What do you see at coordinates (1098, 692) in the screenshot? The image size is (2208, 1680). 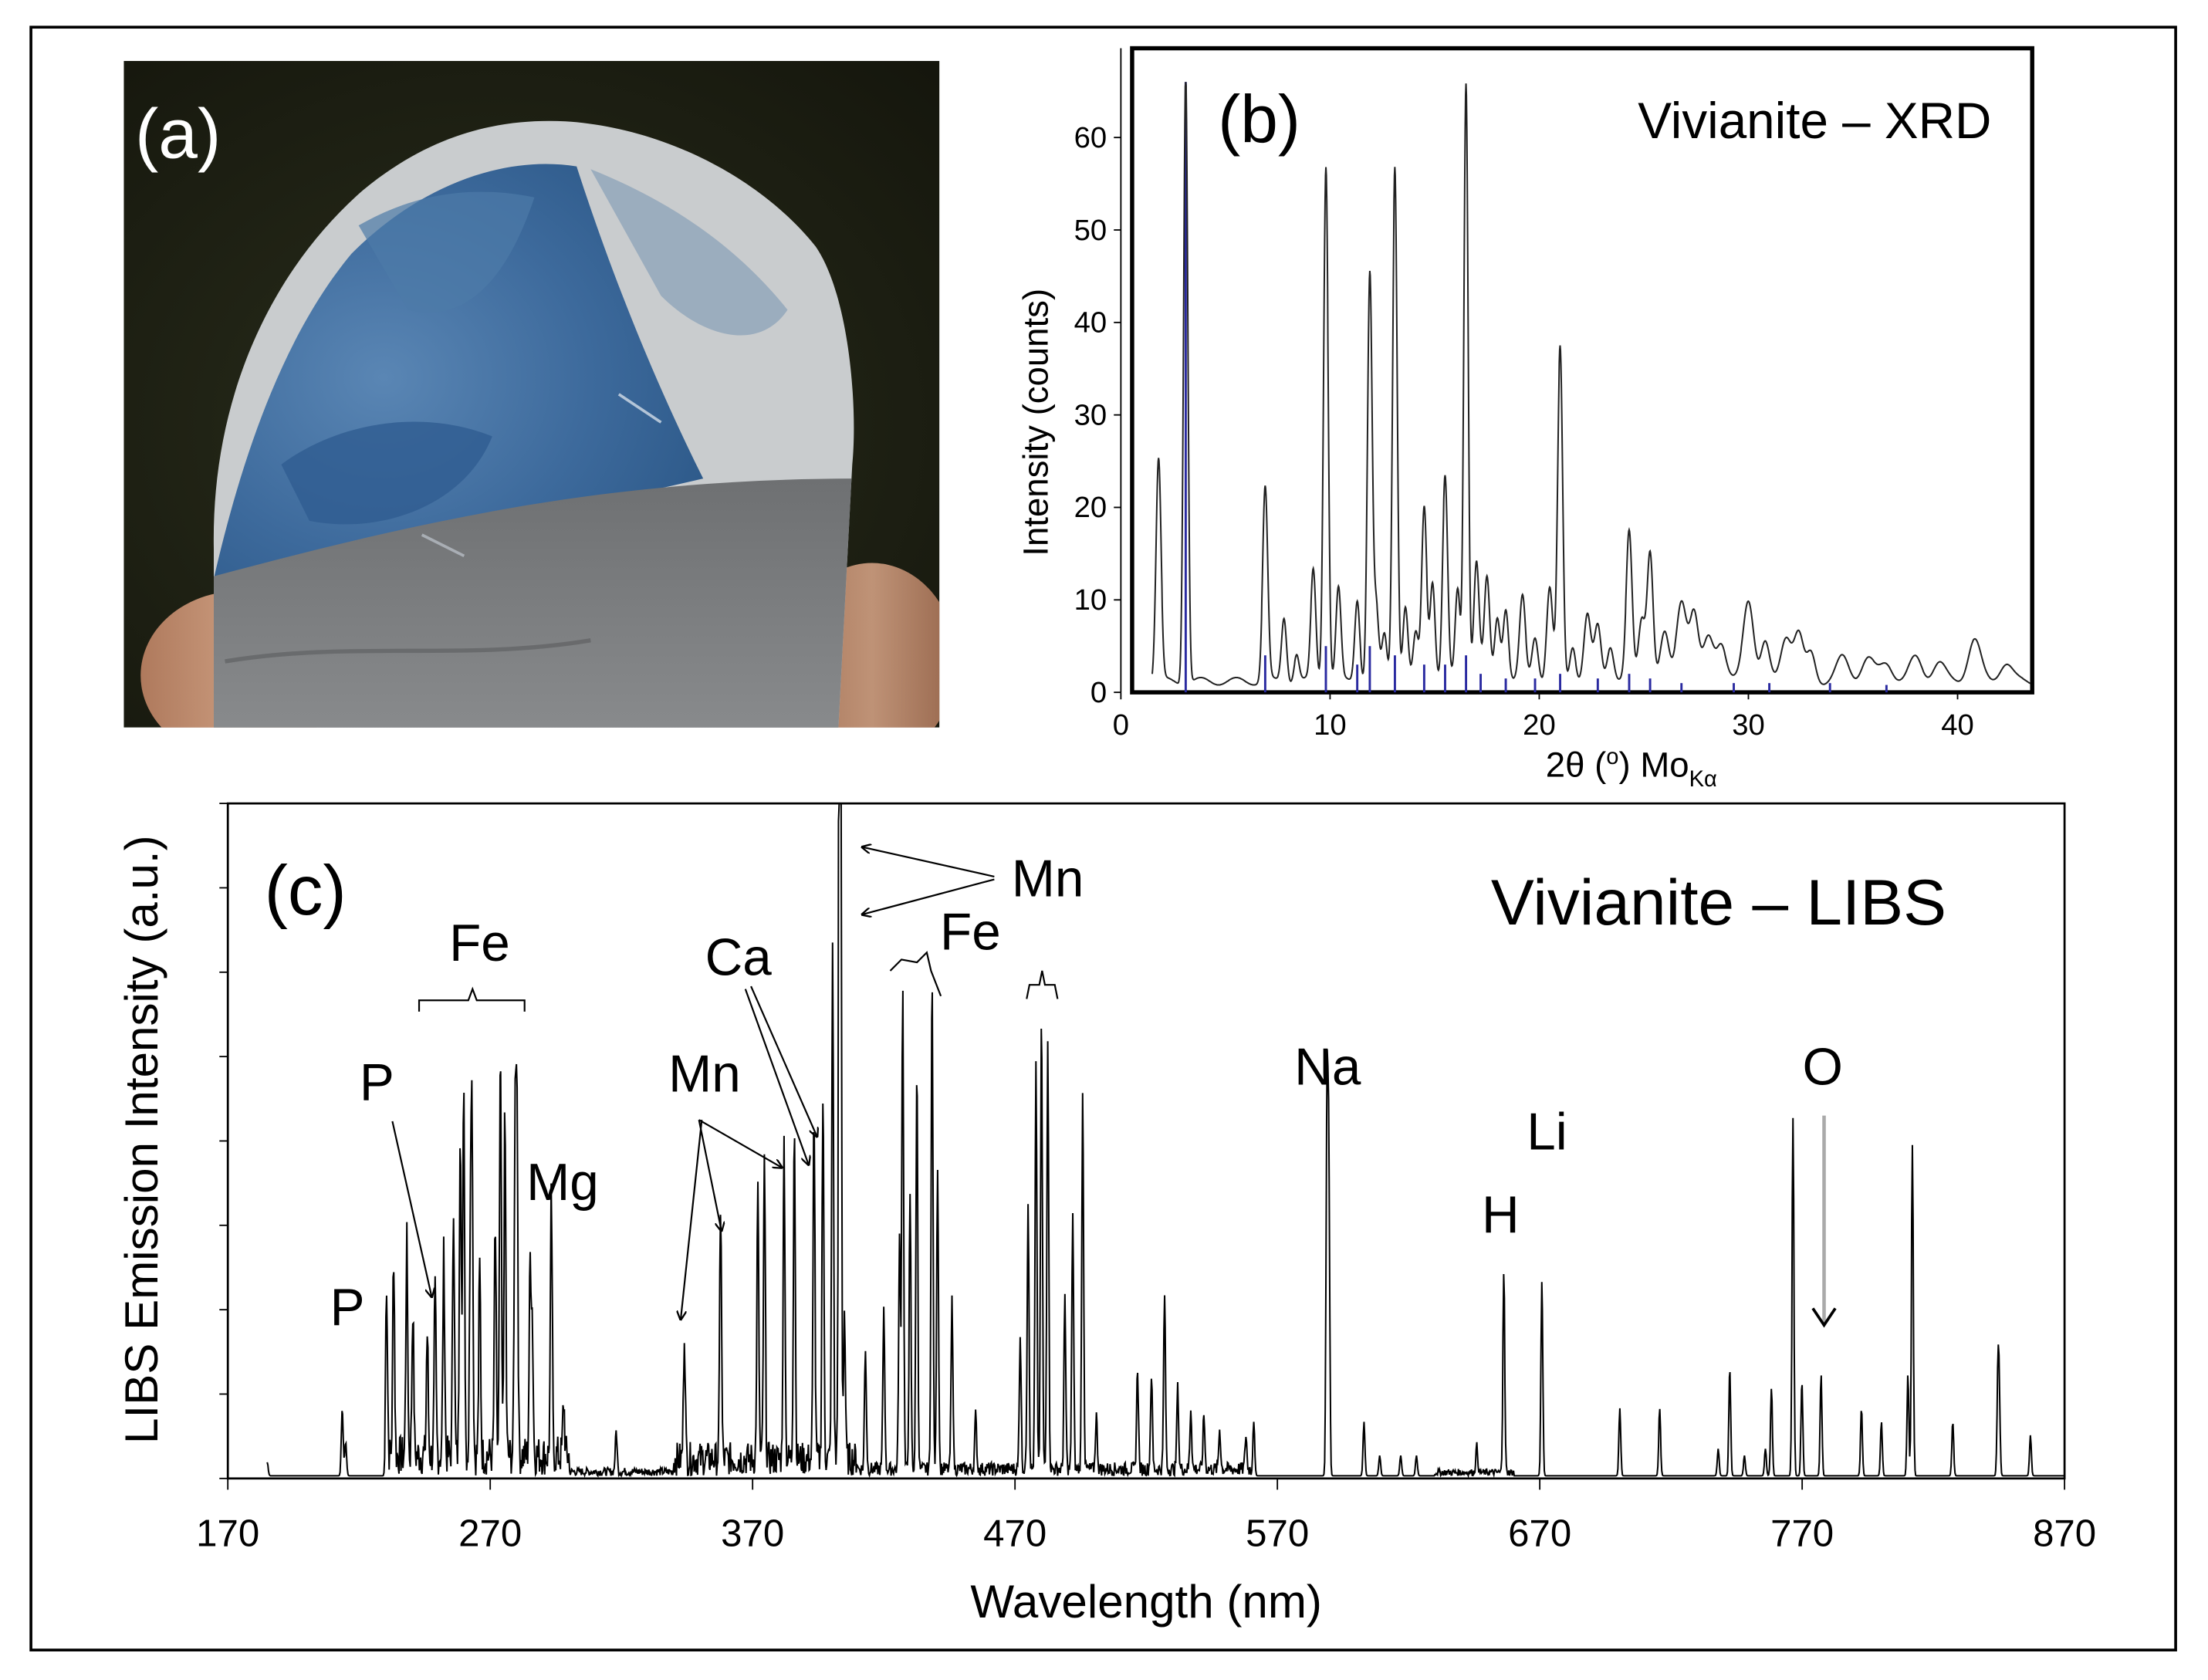 I see `xrd-y-tick-label: 0` at bounding box center [1098, 692].